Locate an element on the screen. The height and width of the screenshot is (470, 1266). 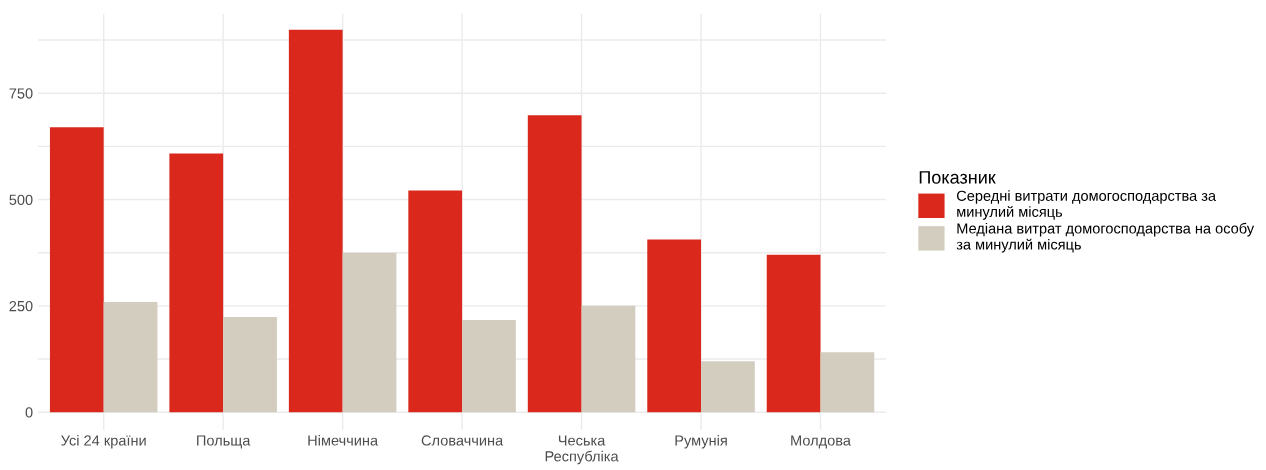
y-tick-label: 0 is located at coordinates (29, 412).